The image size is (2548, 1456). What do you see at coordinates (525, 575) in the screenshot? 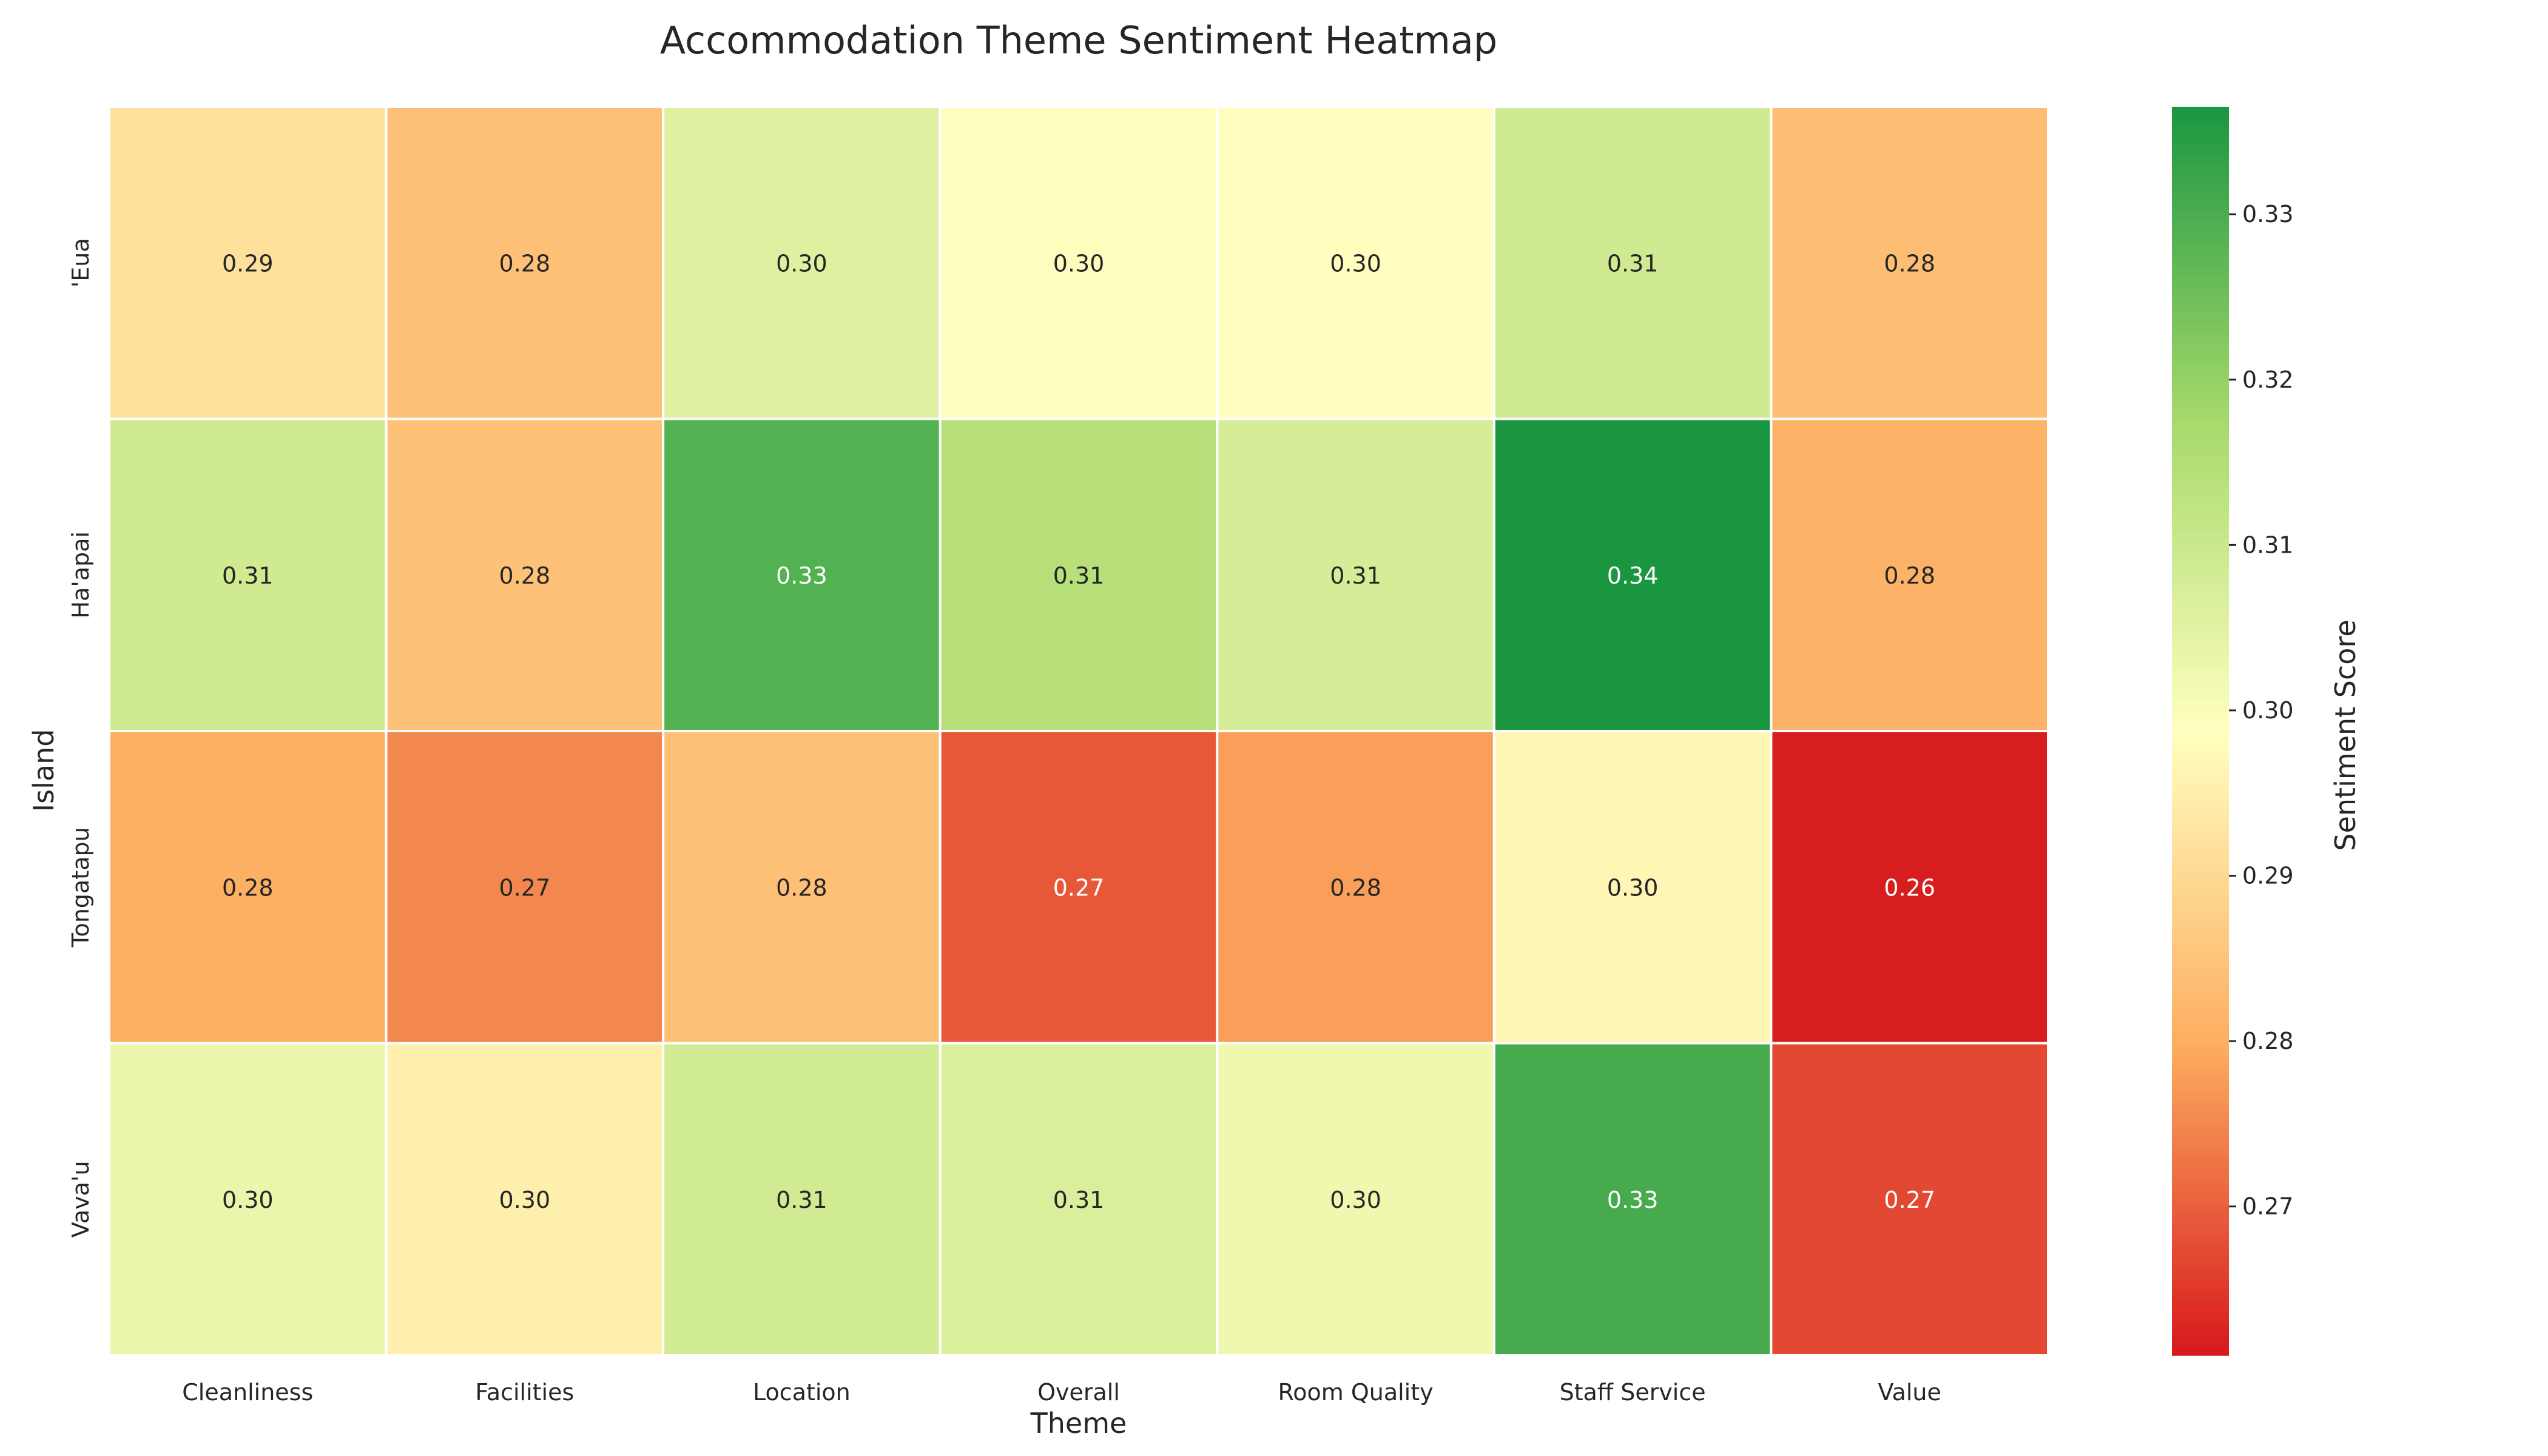
I see `cell-value-label: 0.28` at bounding box center [525, 575].